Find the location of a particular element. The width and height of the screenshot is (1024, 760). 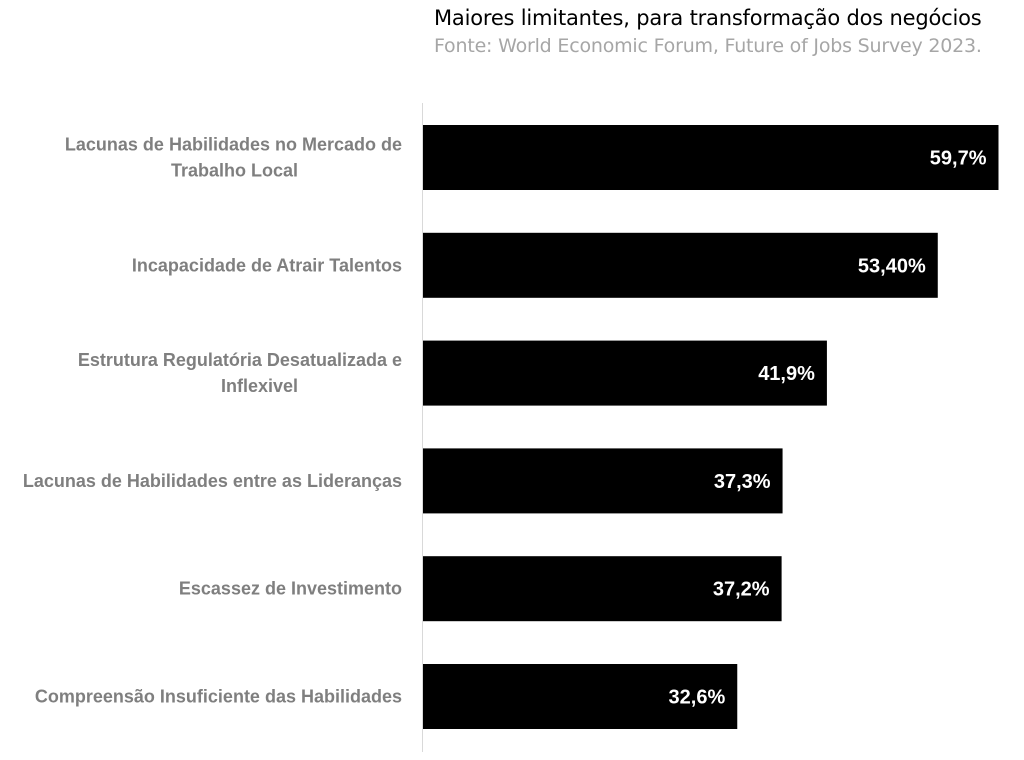

category-label-line: Inflexivel is located at coordinates (259, 386).